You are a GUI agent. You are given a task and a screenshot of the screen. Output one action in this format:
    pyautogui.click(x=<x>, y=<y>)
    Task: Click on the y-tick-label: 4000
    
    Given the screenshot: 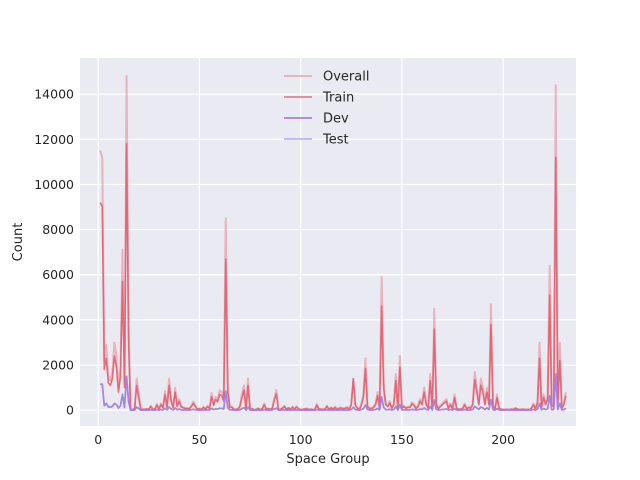 What is the action you would take?
    pyautogui.click(x=58, y=319)
    